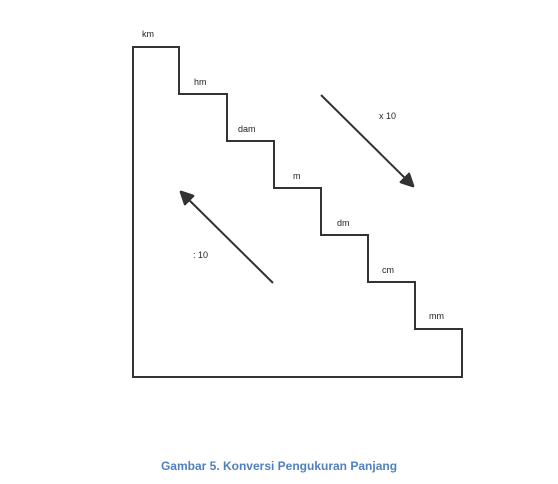 The width and height of the screenshot is (558, 484). Describe the element at coordinates (387, 116) in the screenshot. I see `multiply-label: x 10` at that location.